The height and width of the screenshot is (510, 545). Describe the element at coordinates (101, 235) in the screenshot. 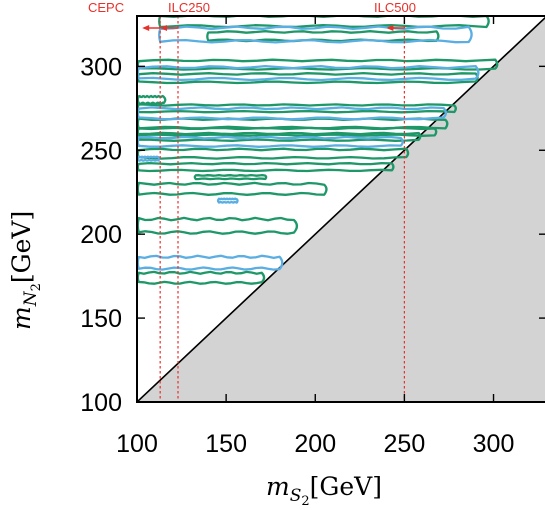

I see `y-tick-label: 200` at that location.